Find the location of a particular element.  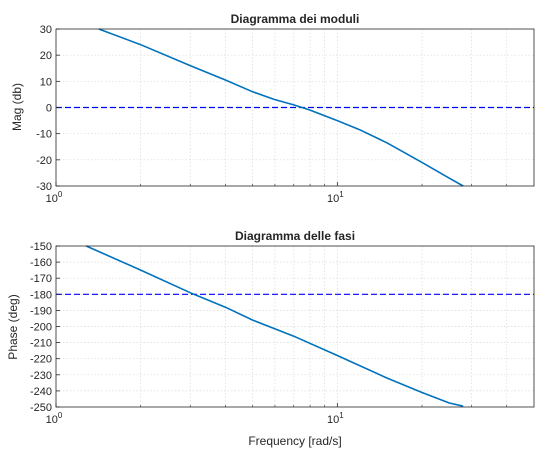

y-tick-label: -30 is located at coordinates (44, 187).